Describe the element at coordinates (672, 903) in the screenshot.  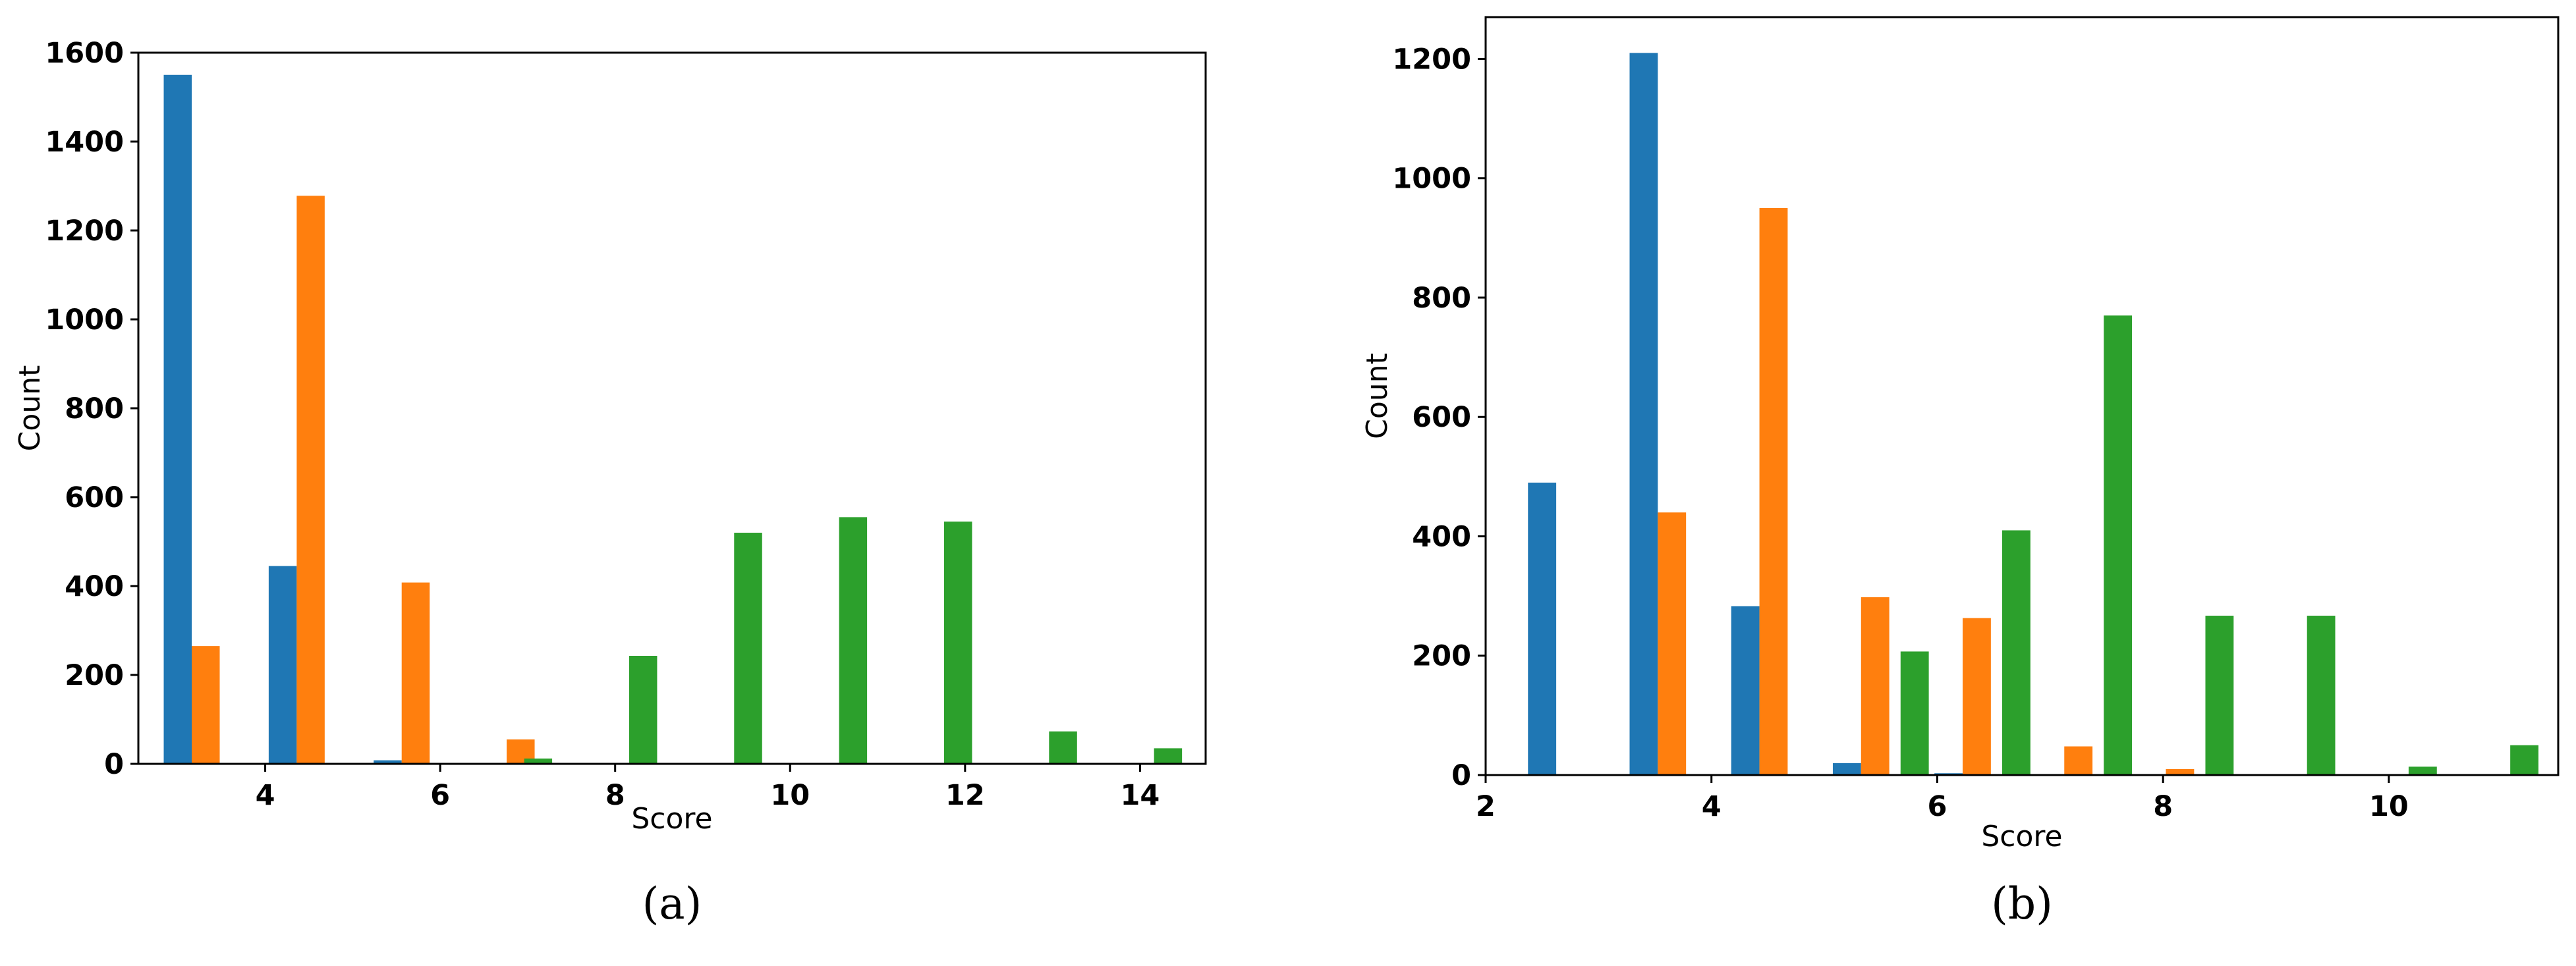
I see `chart-a-panel-label: (a)` at that location.